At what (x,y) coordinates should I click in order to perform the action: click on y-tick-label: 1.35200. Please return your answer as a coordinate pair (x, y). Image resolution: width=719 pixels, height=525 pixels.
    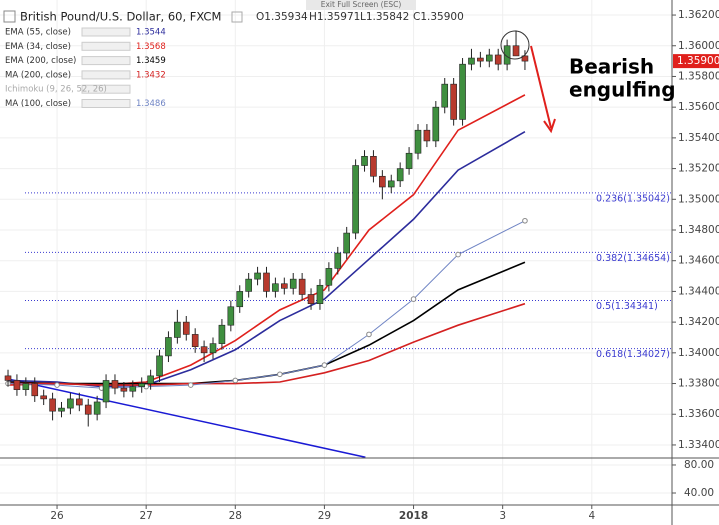
    Looking at the image, I should click on (698, 169).